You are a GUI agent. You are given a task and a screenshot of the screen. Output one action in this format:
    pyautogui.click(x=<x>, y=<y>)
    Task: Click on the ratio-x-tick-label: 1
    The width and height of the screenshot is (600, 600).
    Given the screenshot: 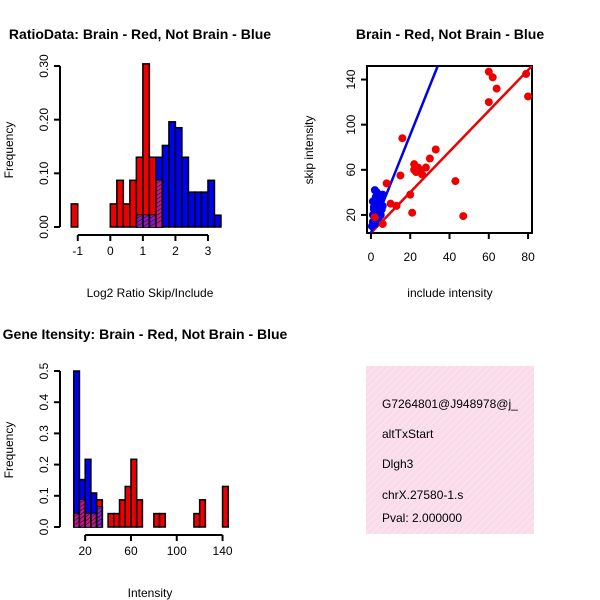 What is the action you would take?
    pyautogui.click(x=143, y=251)
    